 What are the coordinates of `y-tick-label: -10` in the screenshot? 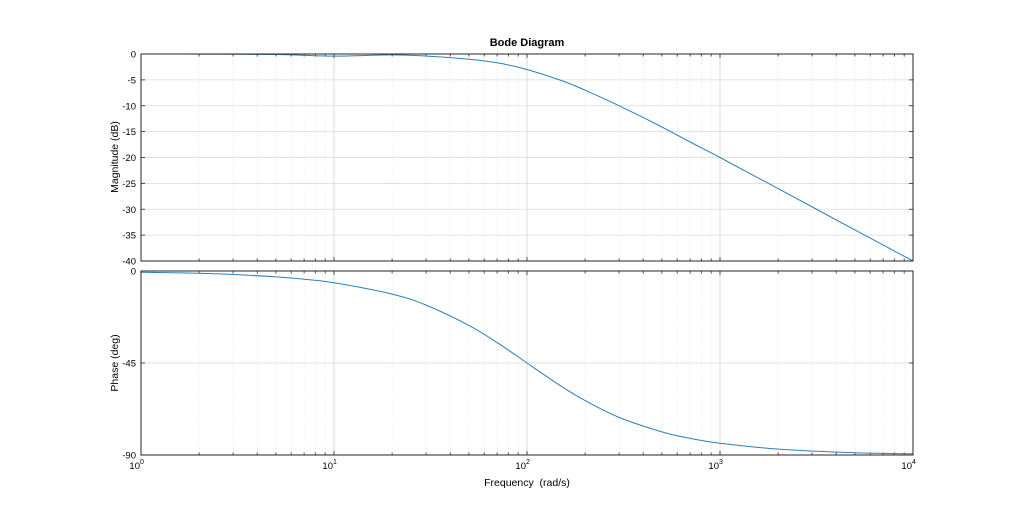 It's located at (129, 106).